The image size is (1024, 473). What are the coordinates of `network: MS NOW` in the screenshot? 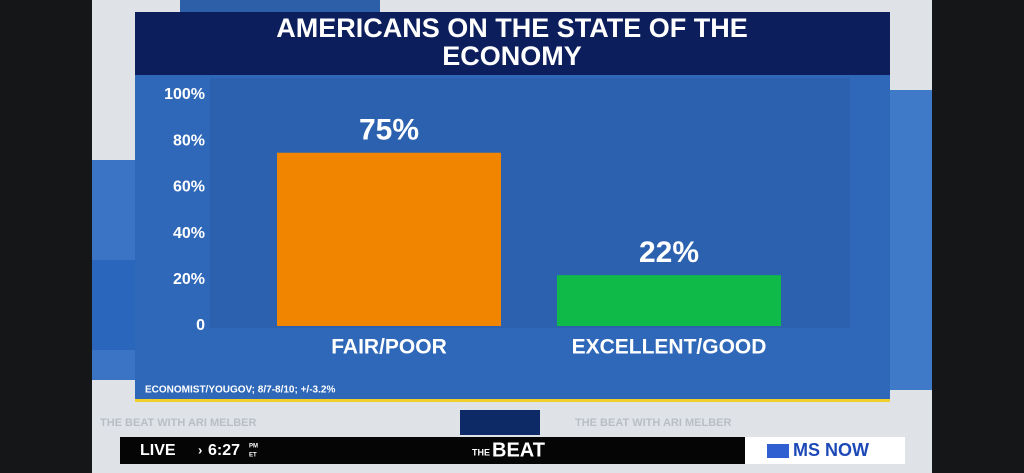 It's located at (831, 450).